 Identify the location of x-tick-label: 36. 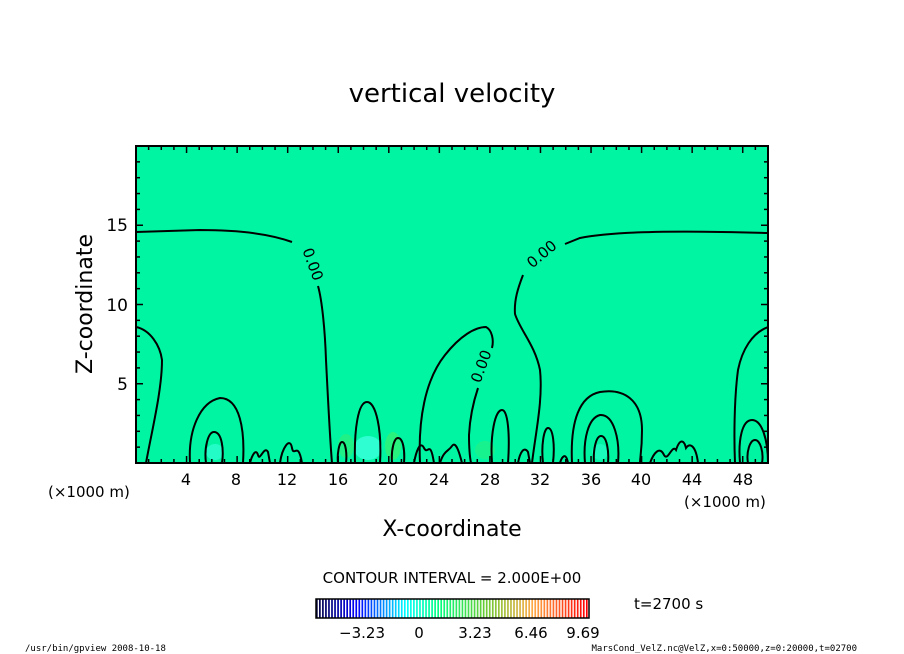
(591, 479).